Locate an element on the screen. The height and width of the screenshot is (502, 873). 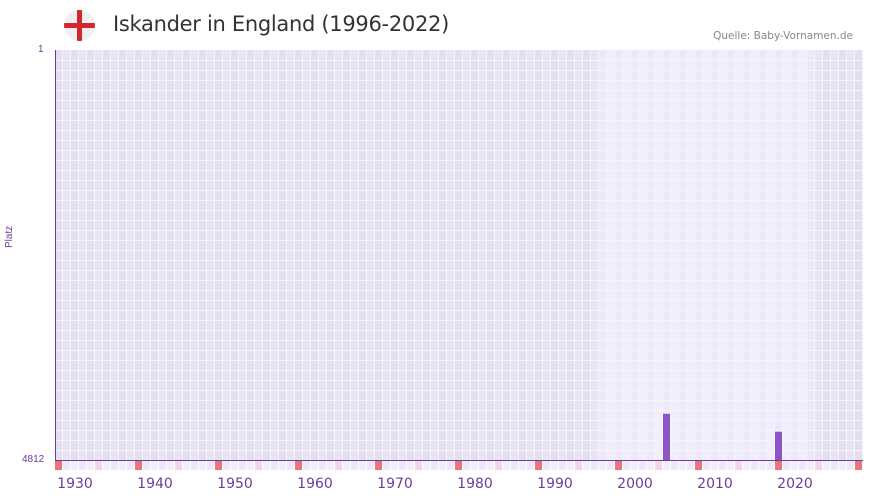
x-tick-label: 2000 is located at coordinates (635, 484).